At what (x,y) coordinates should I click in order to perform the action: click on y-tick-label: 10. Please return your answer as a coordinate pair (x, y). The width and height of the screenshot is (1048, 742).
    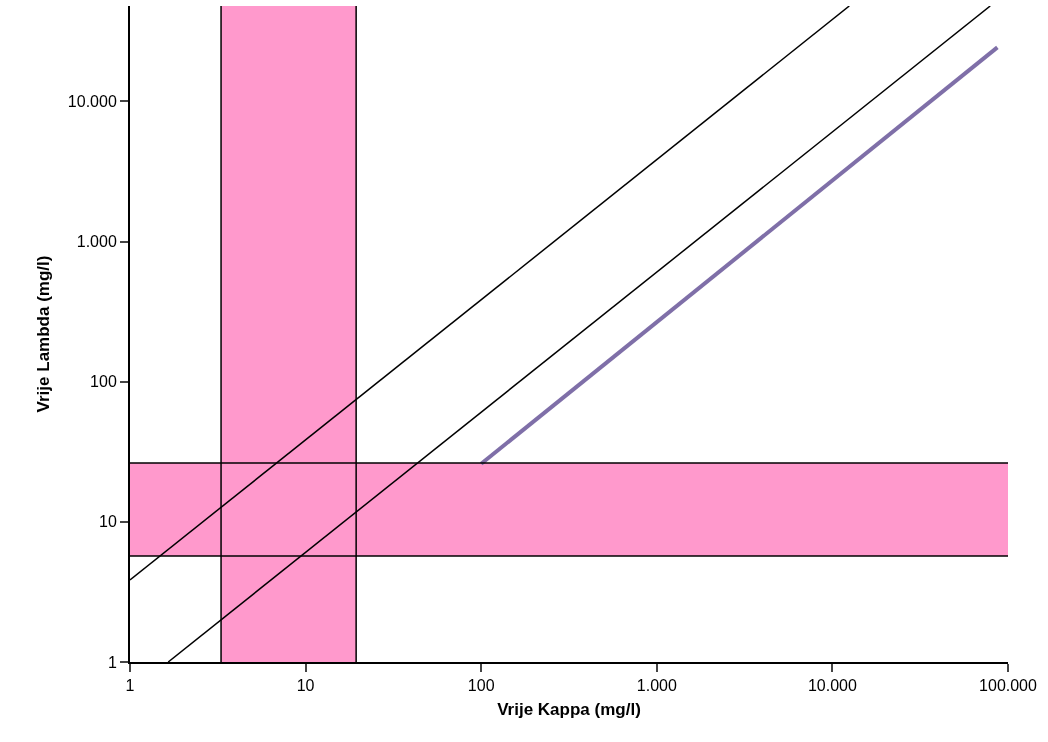
    Looking at the image, I should click on (108, 522).